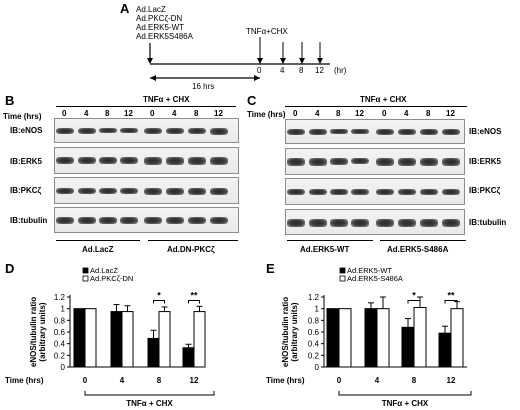  I want to click on blot-label: IB:eNOS, so click(26, 130).